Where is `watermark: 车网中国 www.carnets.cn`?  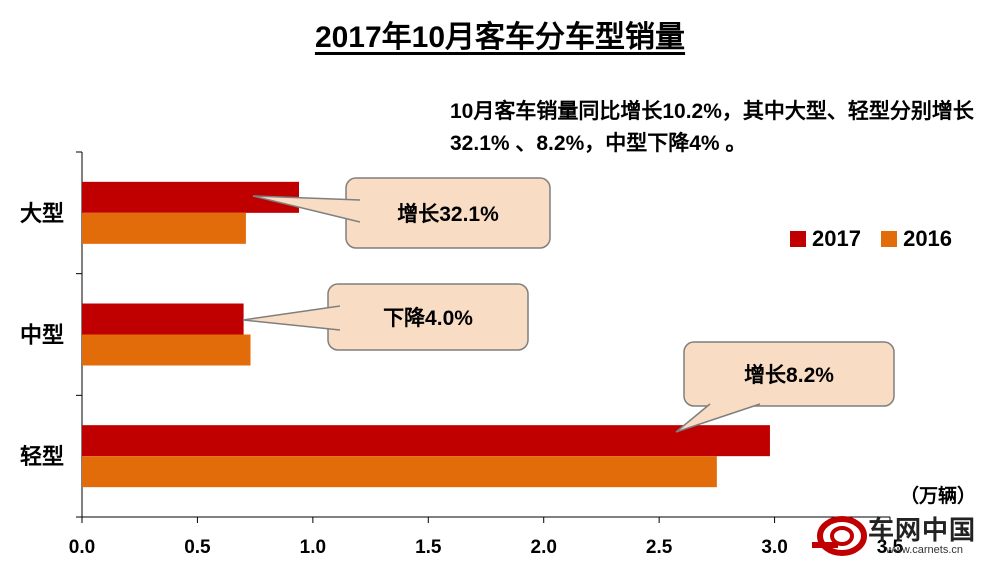
watermark: 车网中国 www.carnets.cn is located at coordinates (903, 536).